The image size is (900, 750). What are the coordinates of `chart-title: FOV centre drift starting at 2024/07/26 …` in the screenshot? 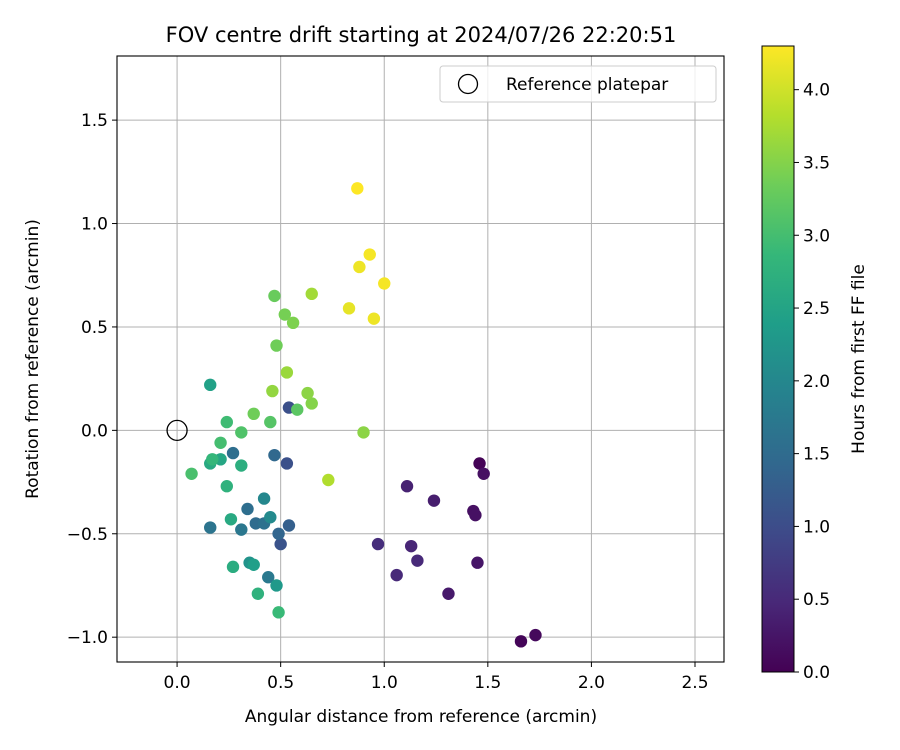 It's located at (421, 35).